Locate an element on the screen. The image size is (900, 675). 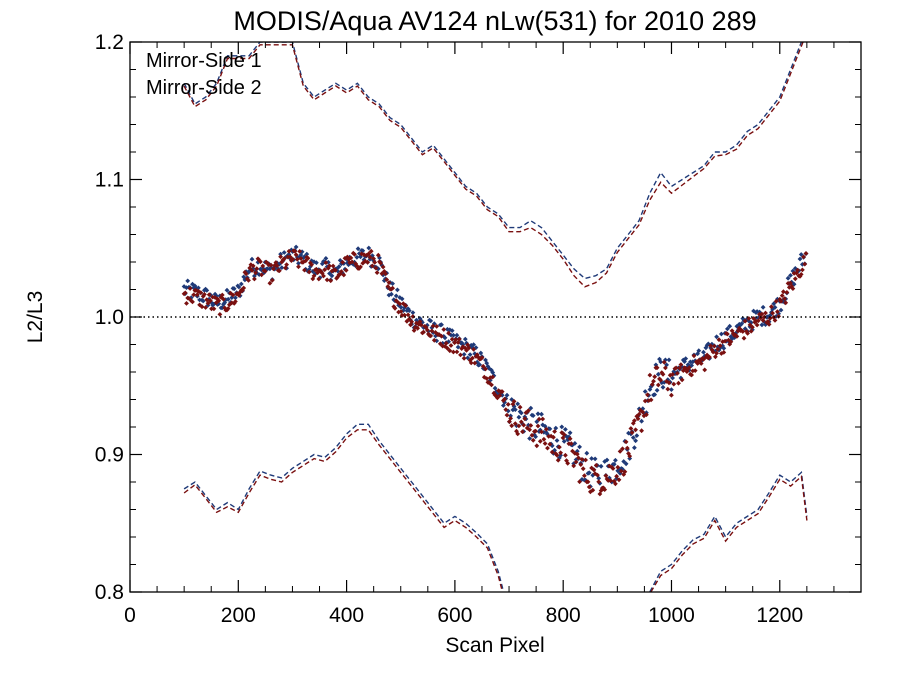
legend: Mirror-Side 1 Mirror-Side 2 is located at coordinates (204, 74).